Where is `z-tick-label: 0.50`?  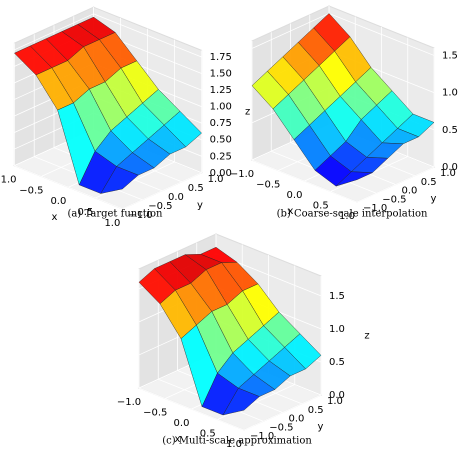
z-tick-label: 0.50 is located at coordinates (221, 140).